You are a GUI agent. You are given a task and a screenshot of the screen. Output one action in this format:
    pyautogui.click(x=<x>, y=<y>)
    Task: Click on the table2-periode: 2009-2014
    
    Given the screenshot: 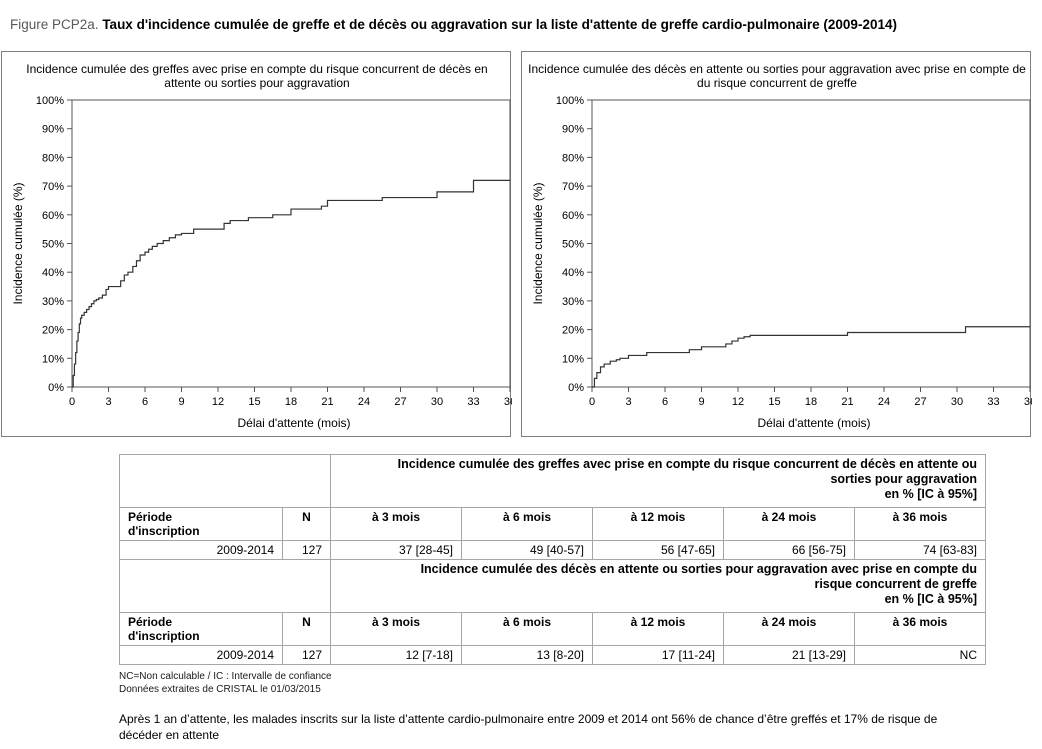 What is the action you would take?
    pyautogui.click(x=201, y=655)
    